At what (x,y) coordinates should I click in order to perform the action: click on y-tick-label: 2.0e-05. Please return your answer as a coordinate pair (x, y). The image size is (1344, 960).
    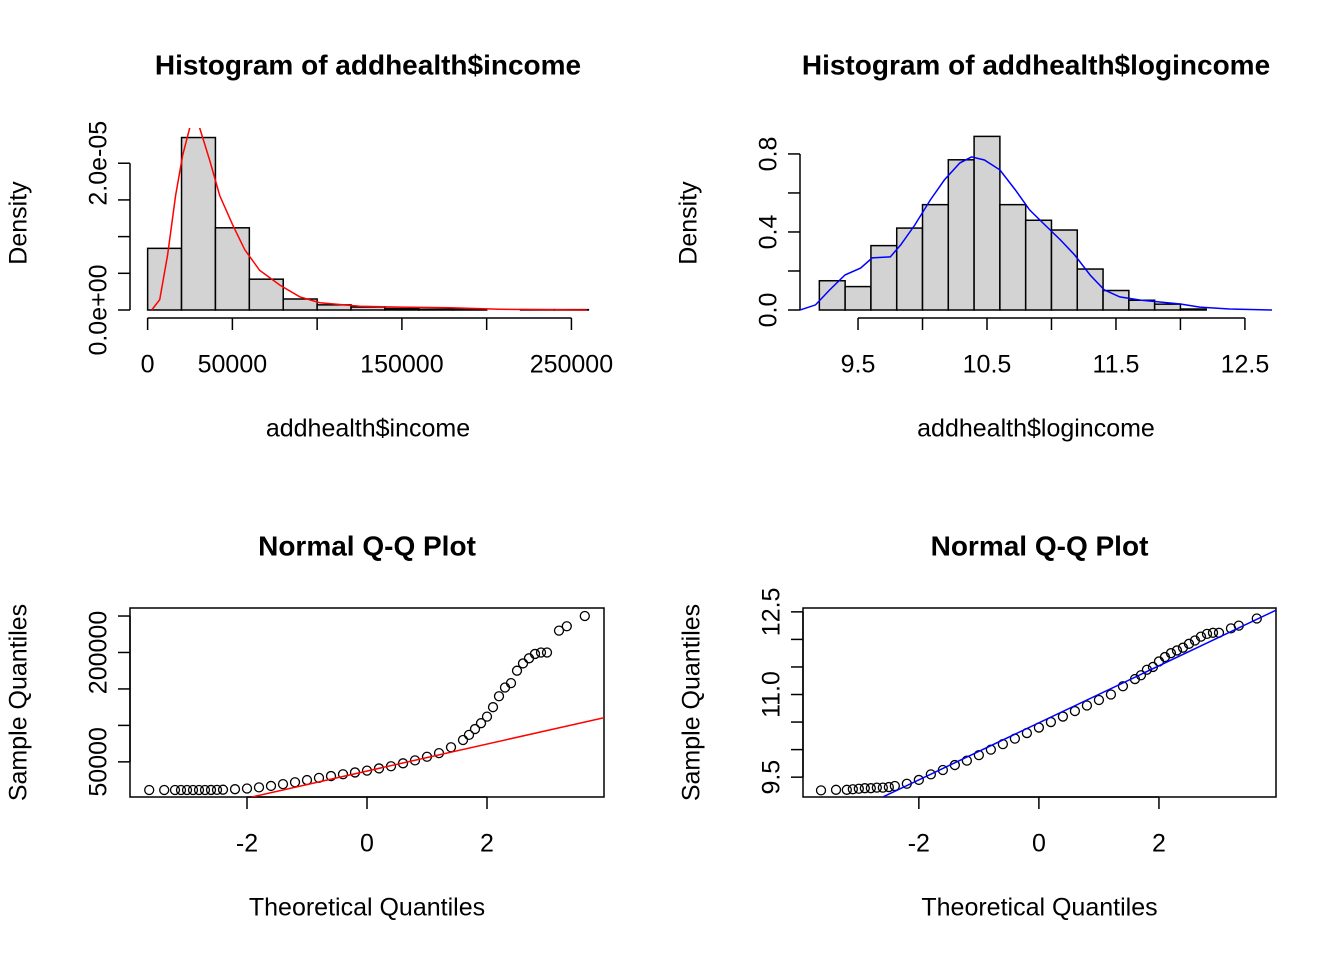
    Looking at the image, I should click on (99, 163).